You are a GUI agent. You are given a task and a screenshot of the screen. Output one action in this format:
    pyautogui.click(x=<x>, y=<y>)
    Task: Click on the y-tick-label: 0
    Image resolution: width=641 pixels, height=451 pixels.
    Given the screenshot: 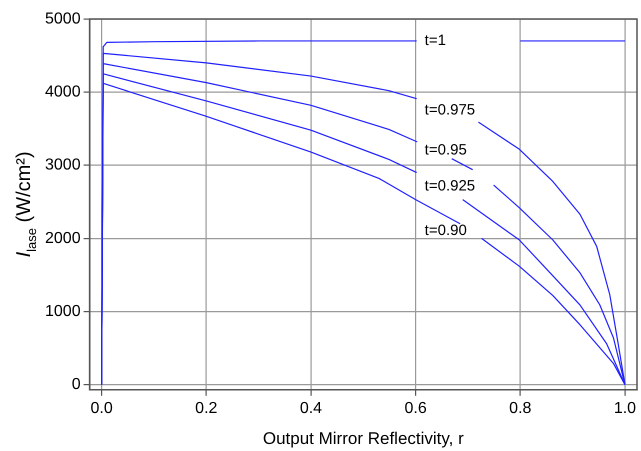 What is the action you would take?
    pyautogui.click(x=76, y=385)
    